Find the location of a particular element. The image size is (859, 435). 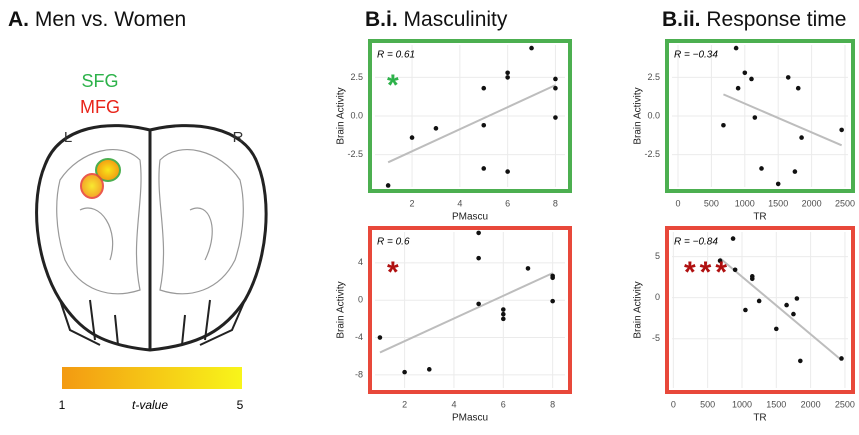

x-tick-label: 500 is located at coordinates (711, 203).